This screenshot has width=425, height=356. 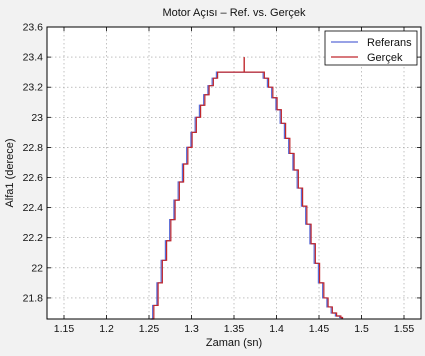 What do you see at coordinates (106, 329) in the screenshot?
I see `x-tick-label: 1.2` at bounding box center [106, 329].